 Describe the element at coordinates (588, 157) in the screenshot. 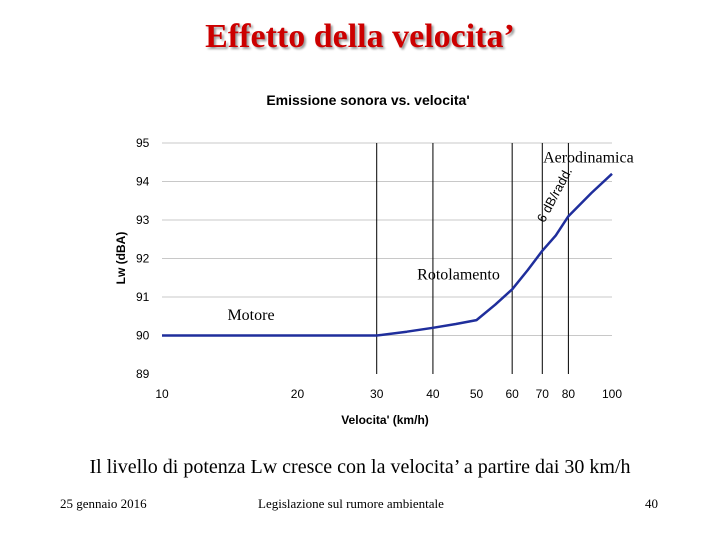

I see `annotation-aerodinamica: Aerodinamica` at that location.